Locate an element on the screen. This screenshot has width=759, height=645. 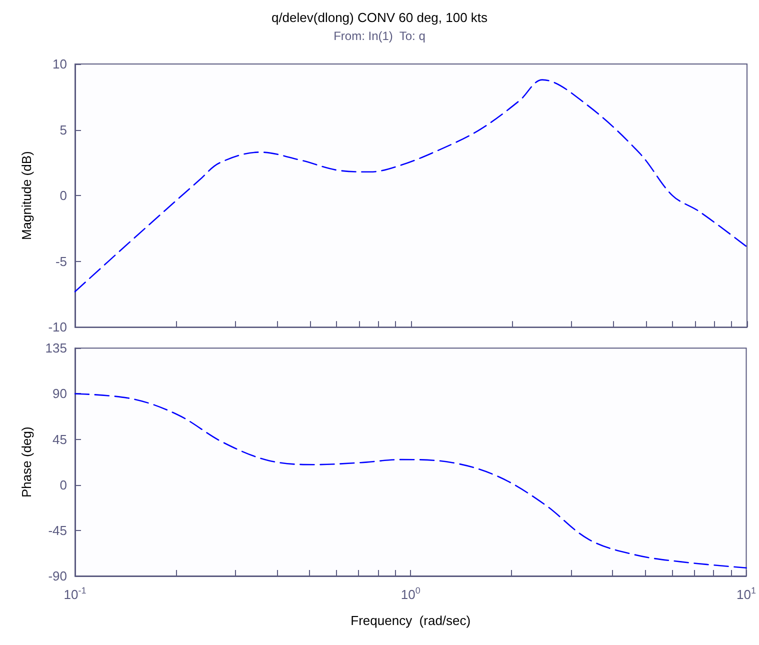
y-tick-label: -5 is located at coordinates (61, 261).